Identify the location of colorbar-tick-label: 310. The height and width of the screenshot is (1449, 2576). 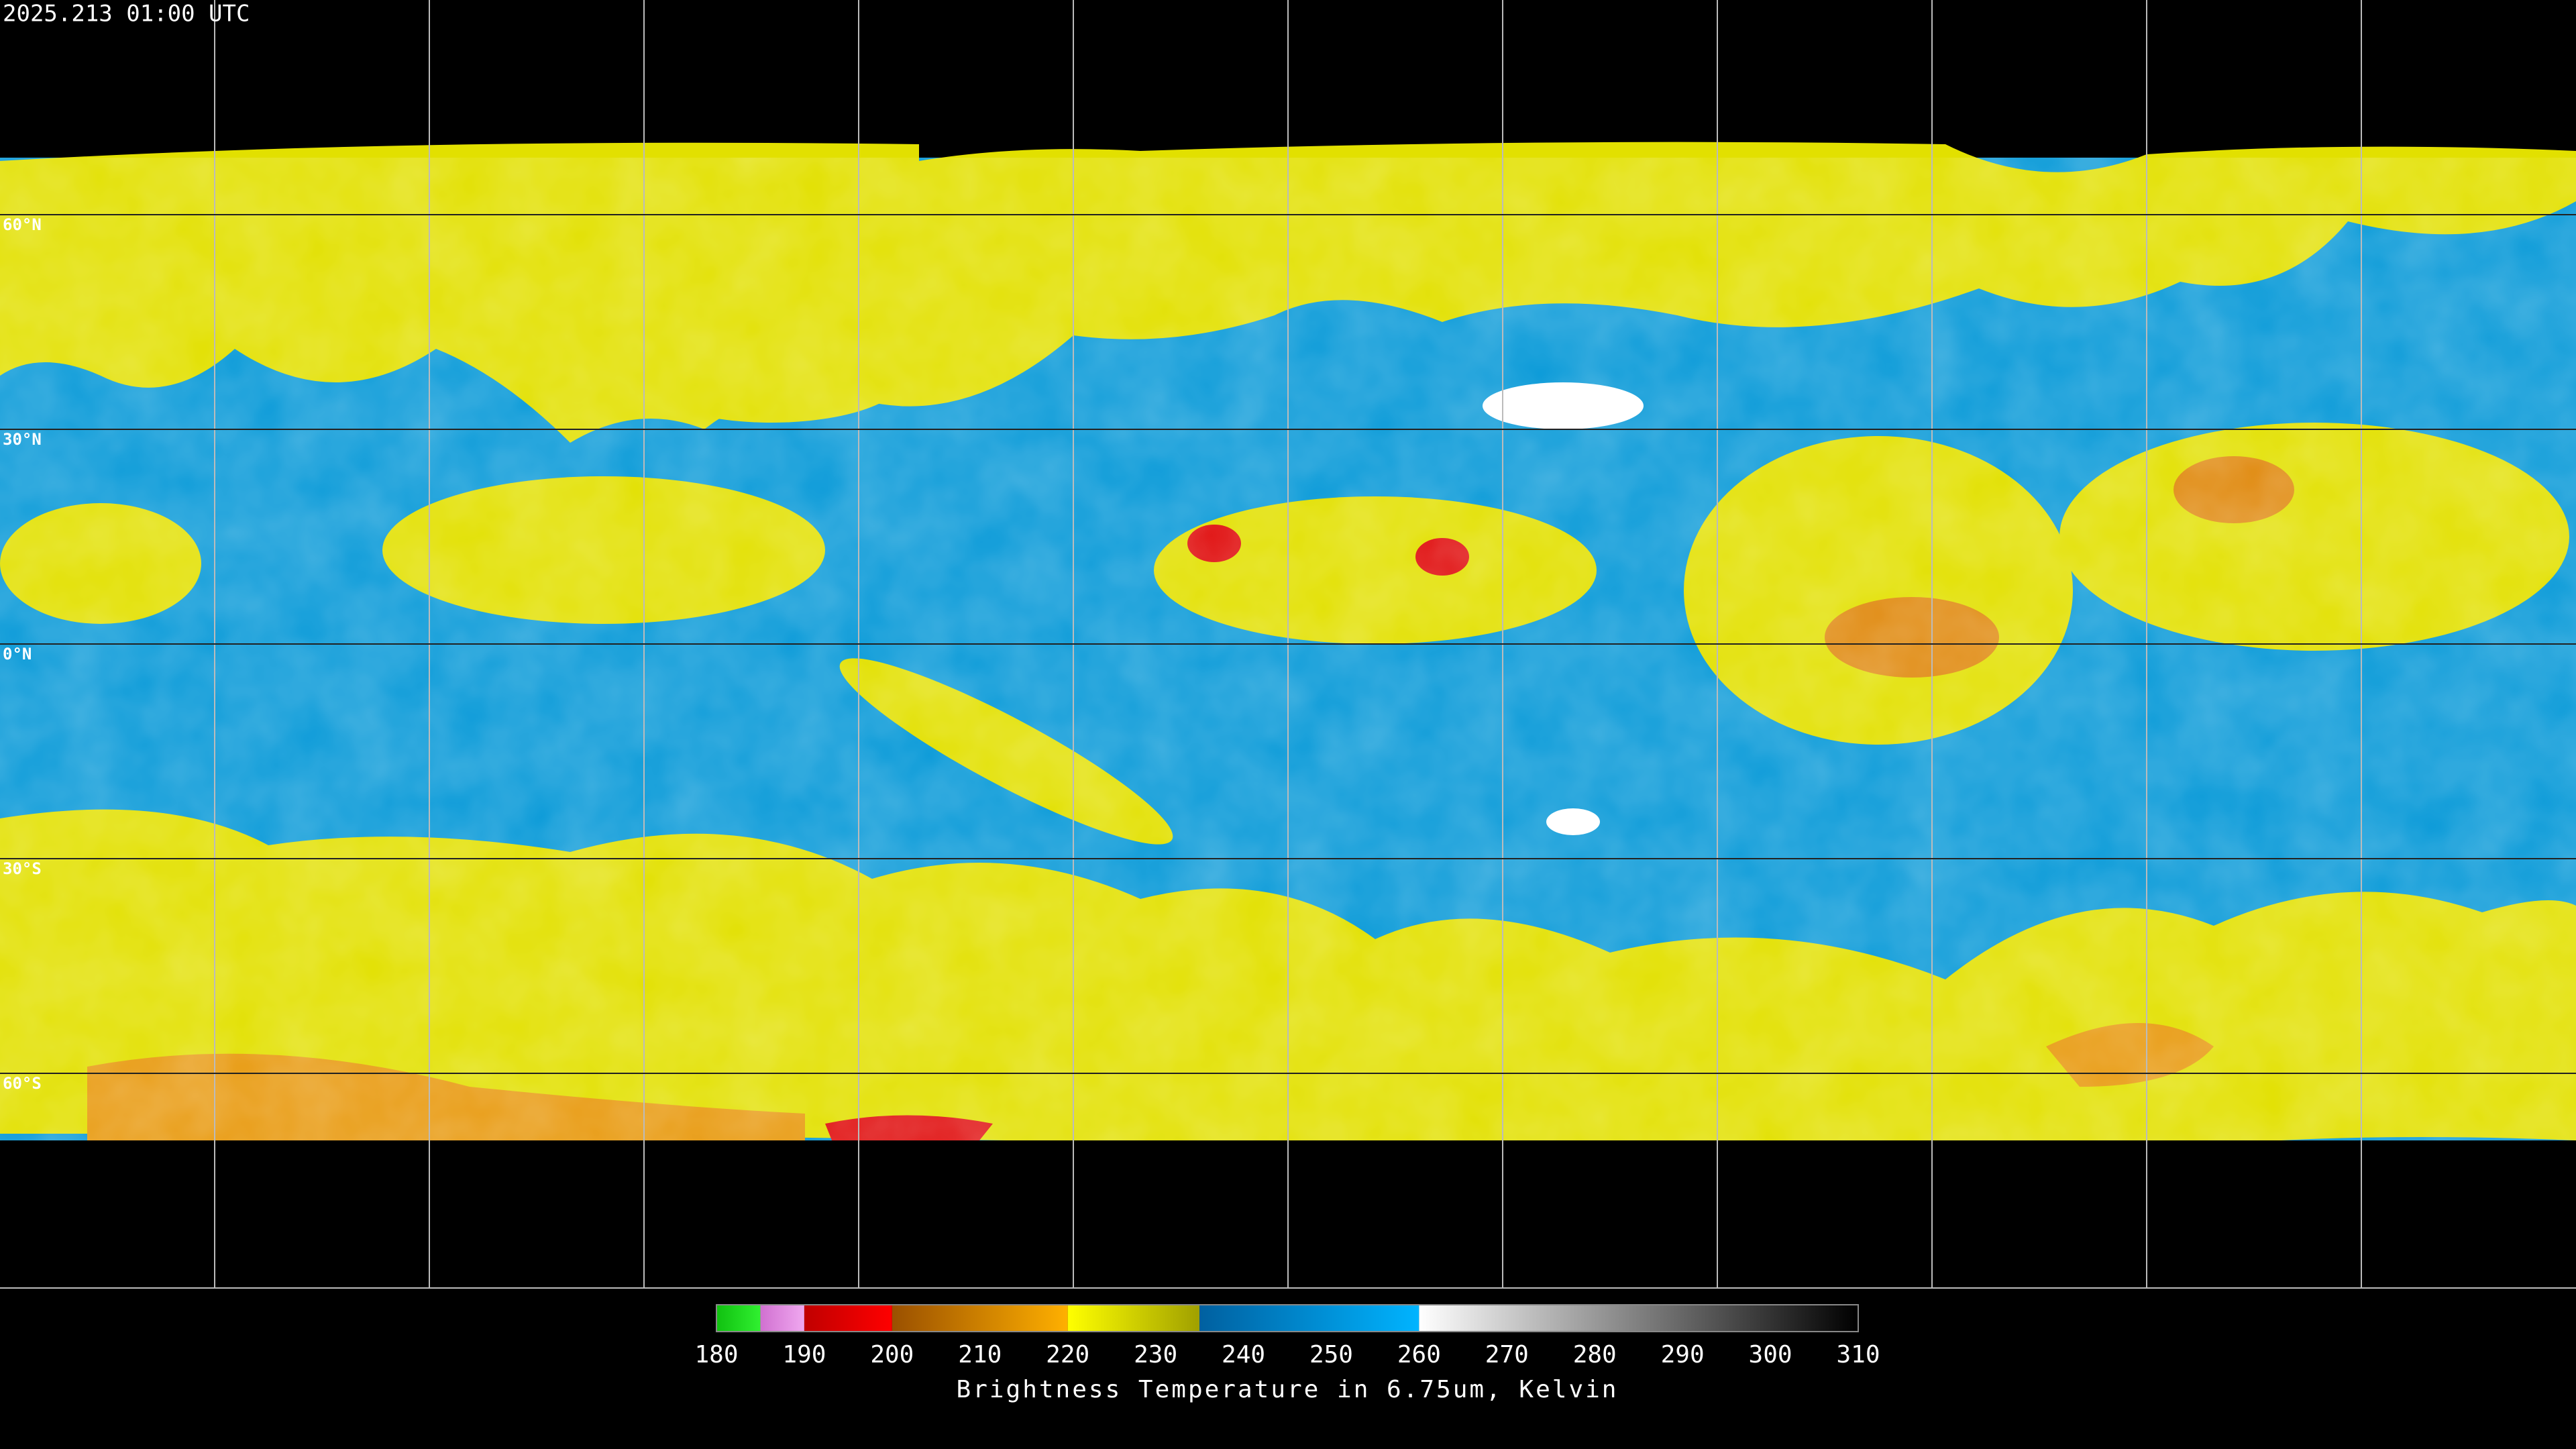
(1858, 1354).